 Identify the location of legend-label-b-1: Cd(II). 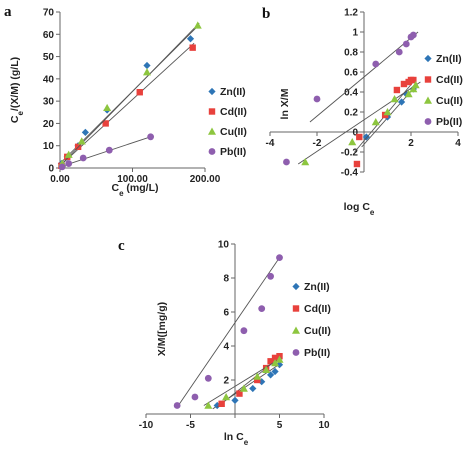
(449, 80).